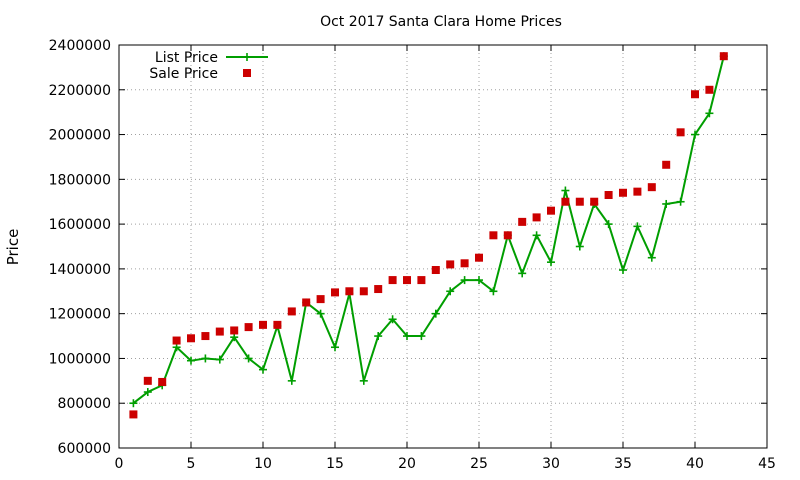 The height and width of the screenshot is (480, 800). Describe the element at coordinates (80, 180) in the screenshot. I see `y-tick-label: 1800000` at that location.